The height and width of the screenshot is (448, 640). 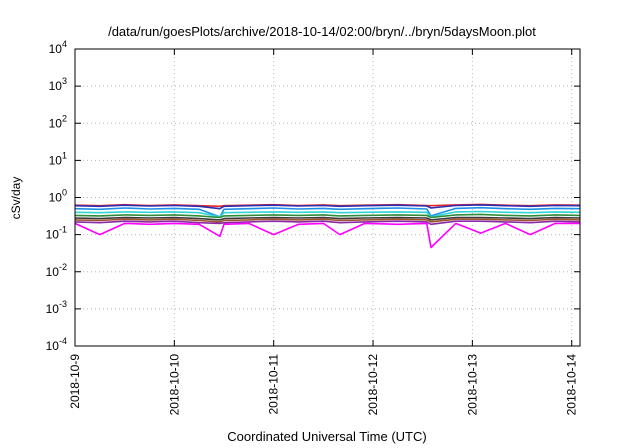 I want to click on y-tick-label: 10⁻³, so click(x=56, y=307).